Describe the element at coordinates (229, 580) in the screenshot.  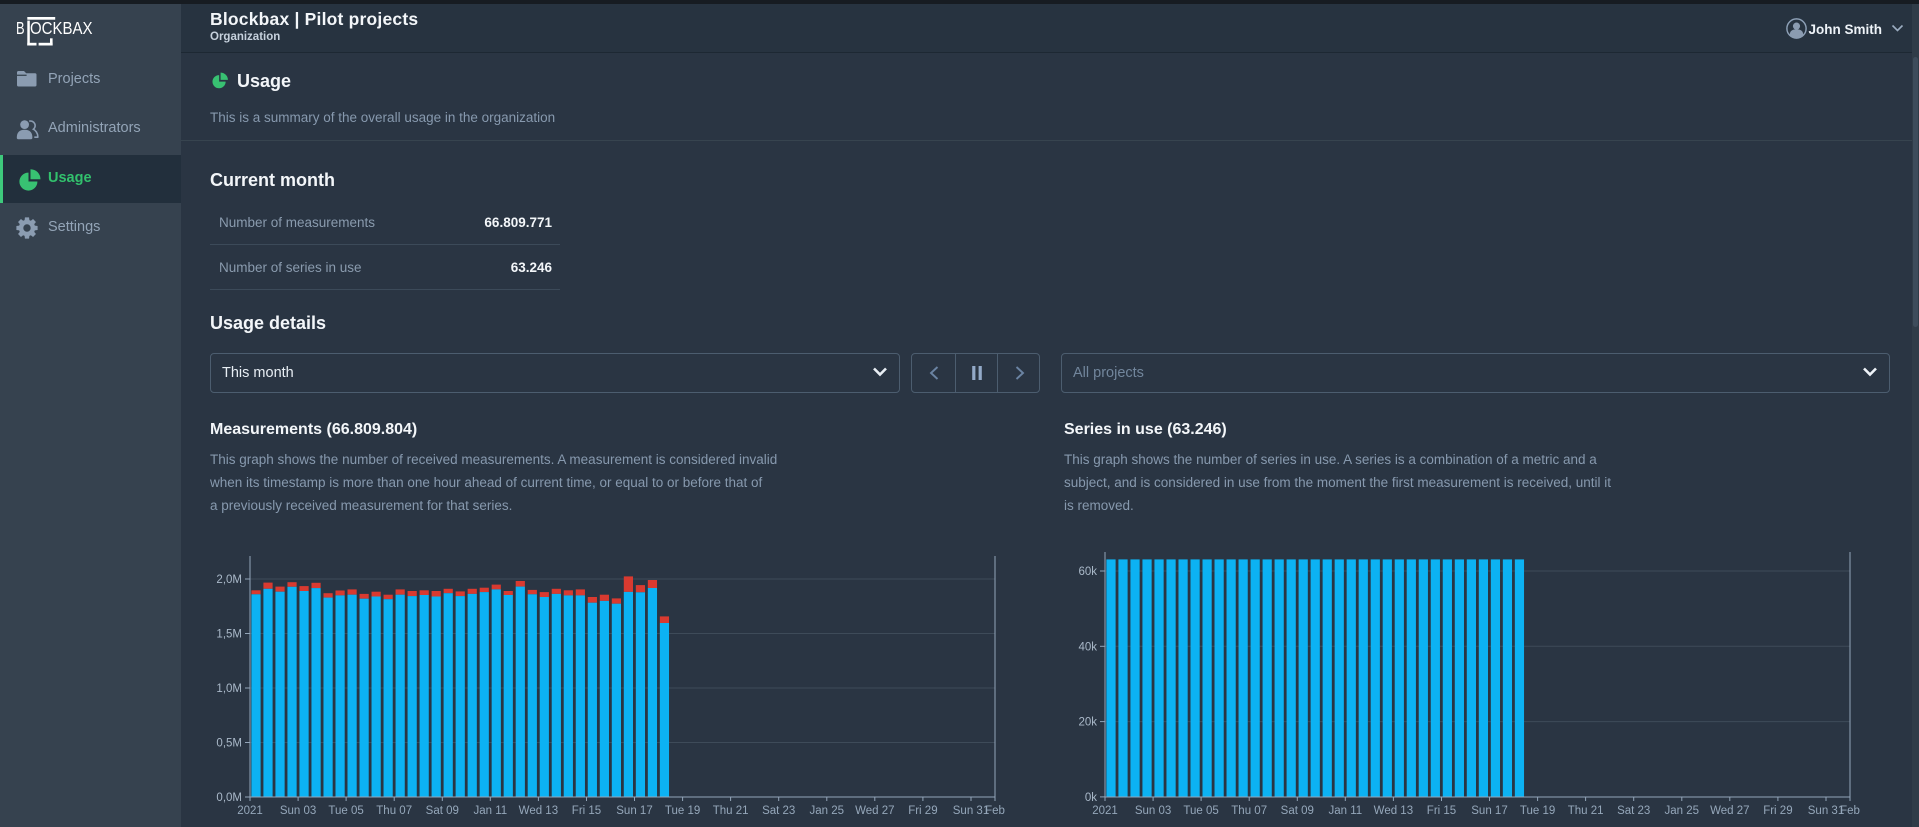
I see `svg-text: 2,0M` at that location.